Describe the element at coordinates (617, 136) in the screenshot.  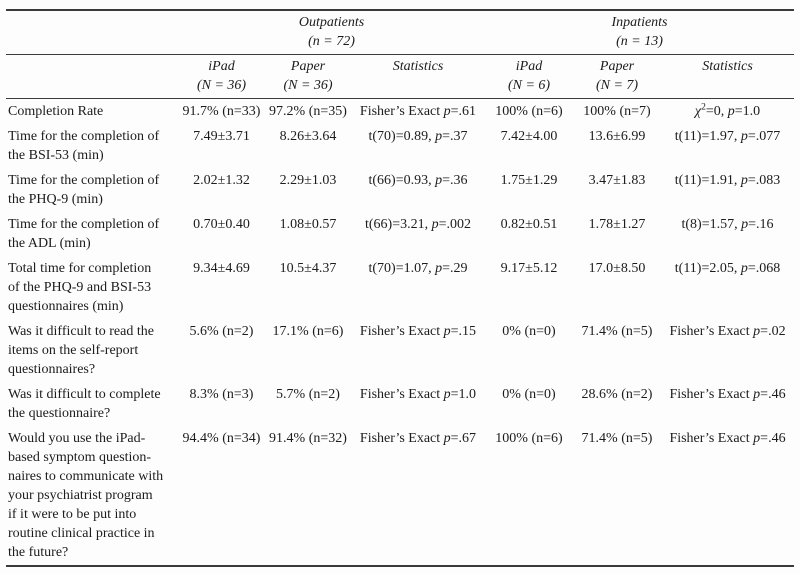
I see `cell: 13.6±6.99` at that location.